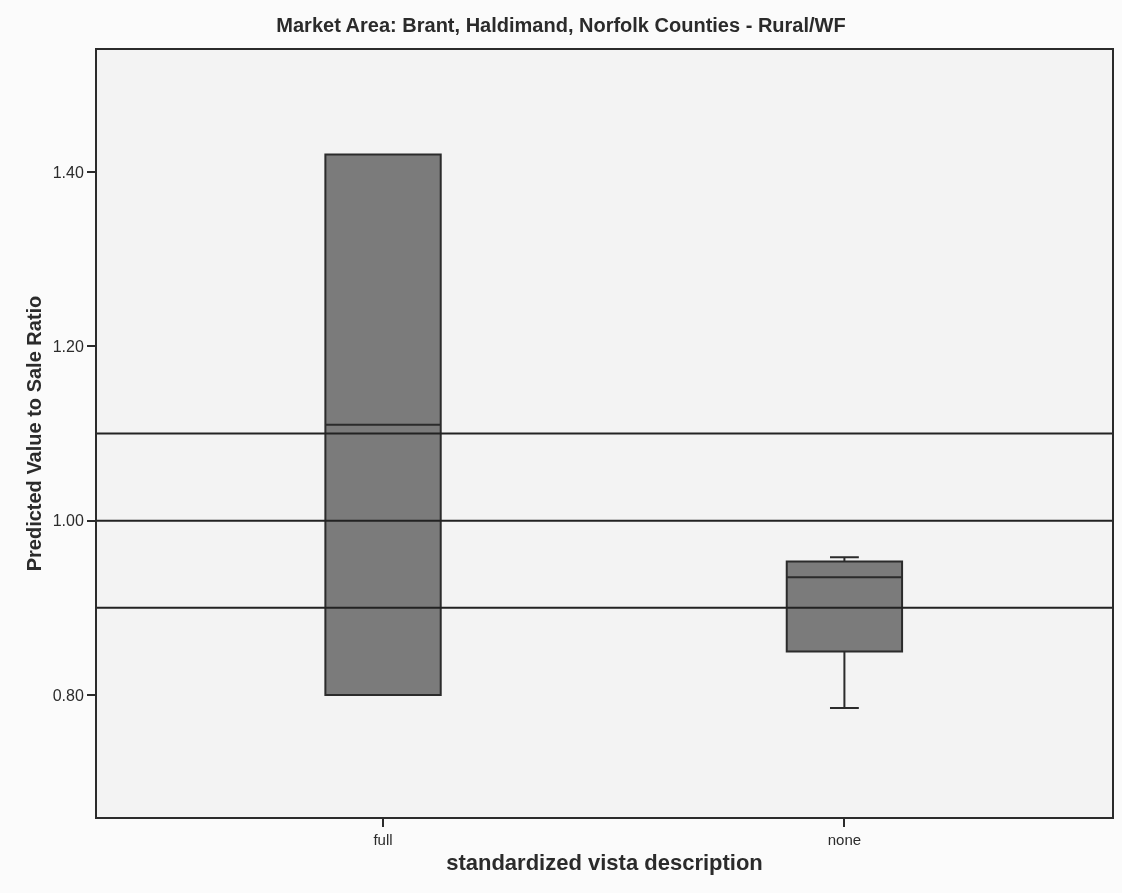 This screenshot has height=893, width=1122. Describe the element at coordinates (68, 172) in the screenshot. I see `y-tick-label: 1.40` at that location.